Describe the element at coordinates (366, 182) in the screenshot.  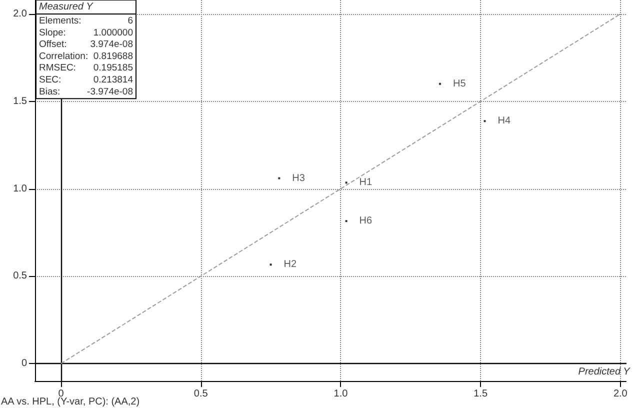
I see `series-label: H1` at that location.